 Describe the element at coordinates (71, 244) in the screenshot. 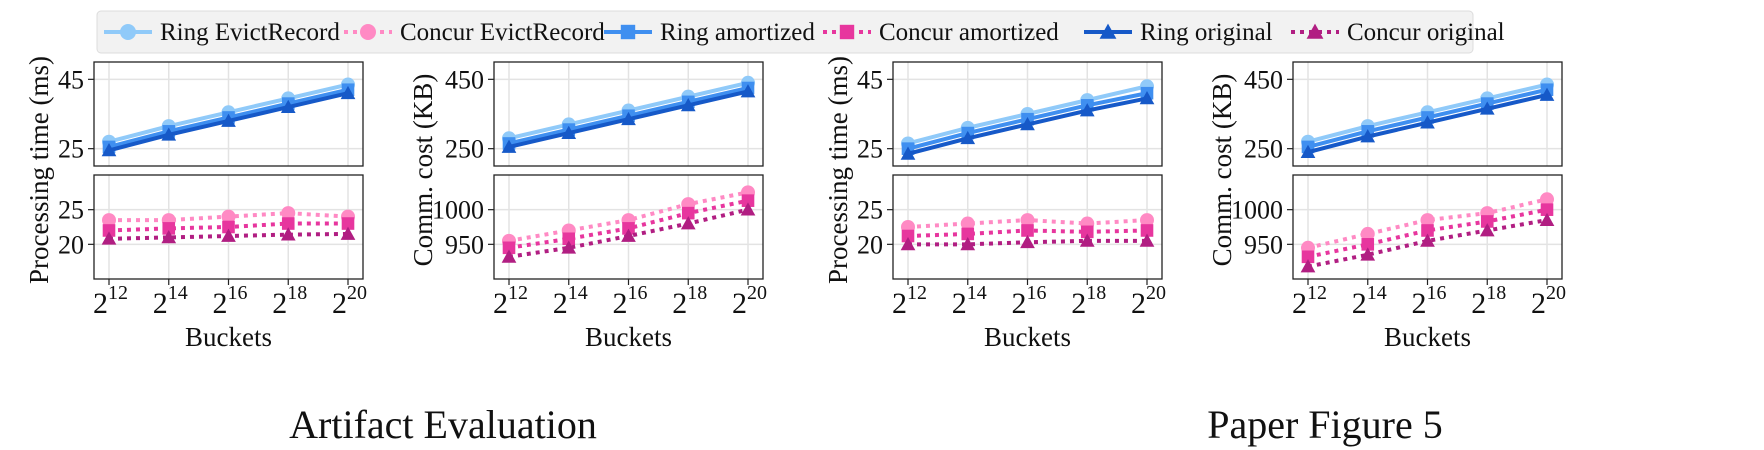

I see `y-tick-label: 20` at that location.